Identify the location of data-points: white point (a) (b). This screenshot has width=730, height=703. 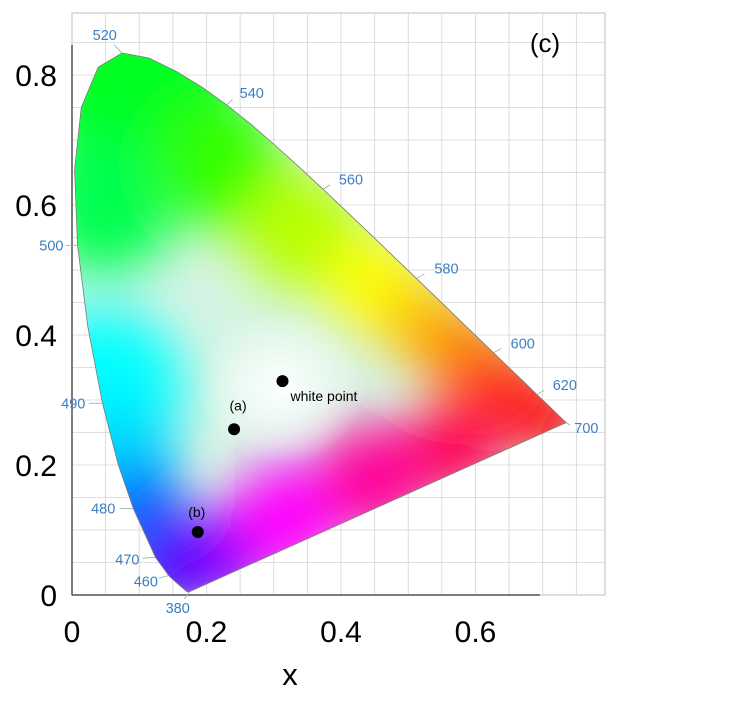
(273, 456).